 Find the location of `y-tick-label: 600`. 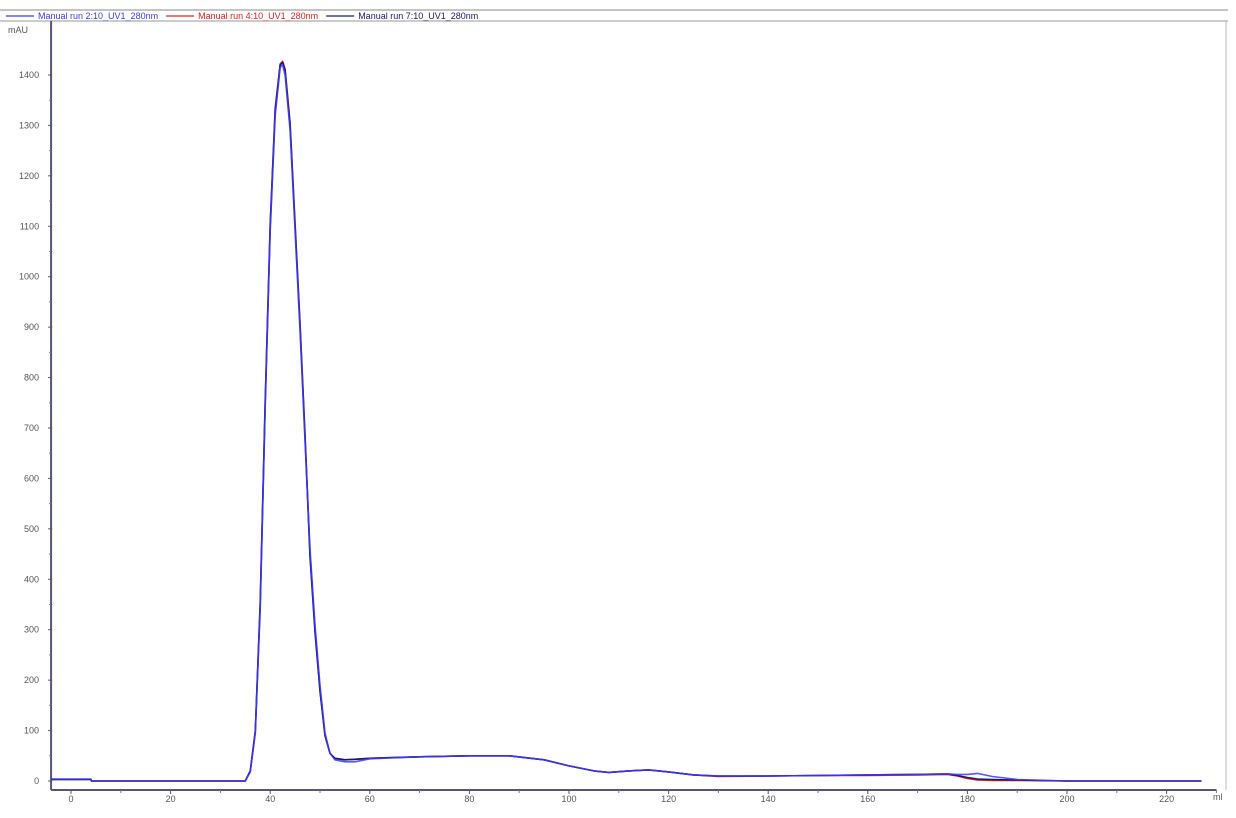

y-tick-label: 600 is located at coordinates (31, 478).